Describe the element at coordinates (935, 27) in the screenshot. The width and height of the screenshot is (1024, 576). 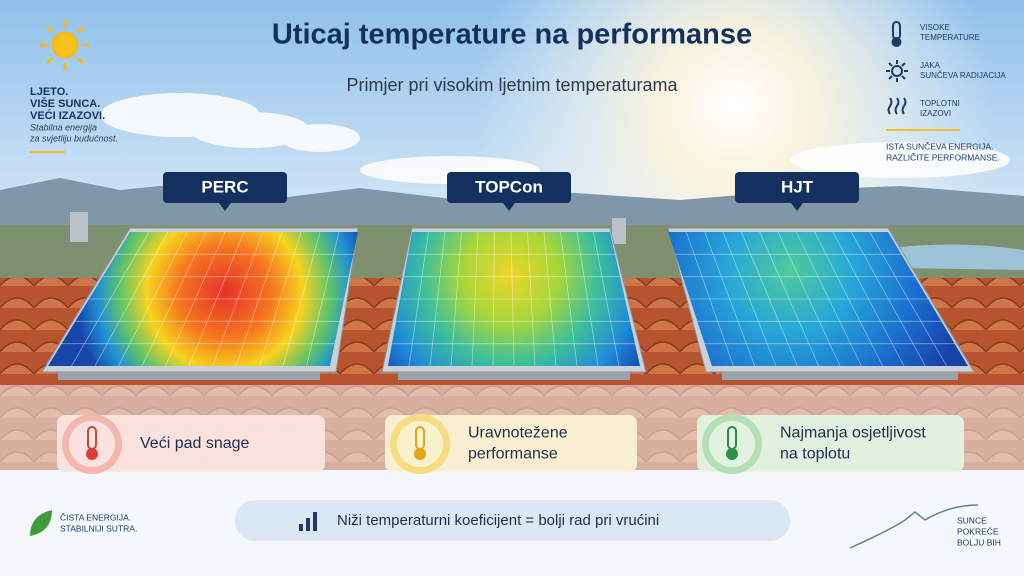
I see `legend-item: VISOKE` at that location.